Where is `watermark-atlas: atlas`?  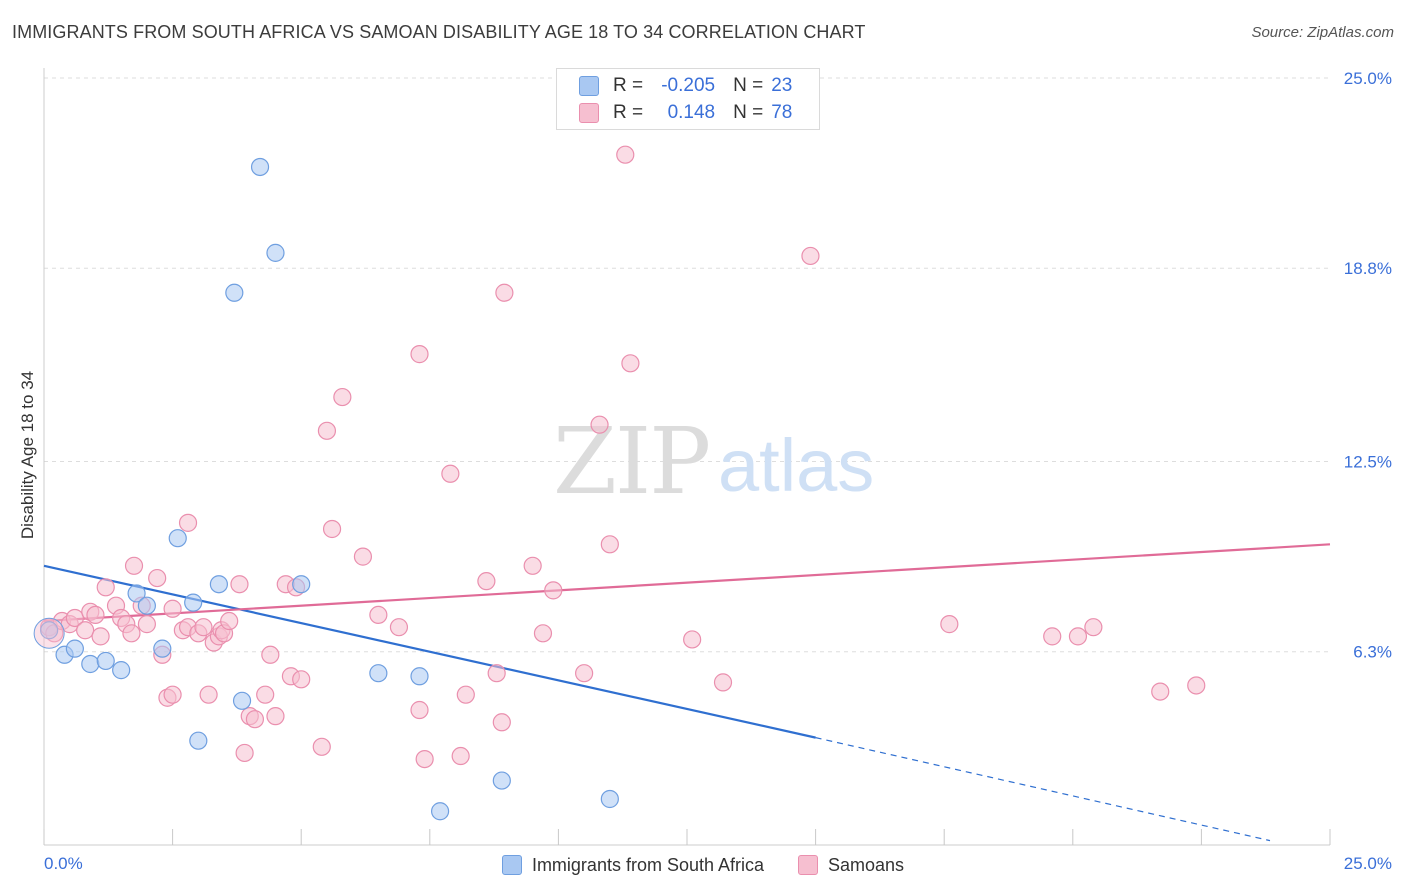 watermark-atlas: atlas is located at coordinates (796, 465).